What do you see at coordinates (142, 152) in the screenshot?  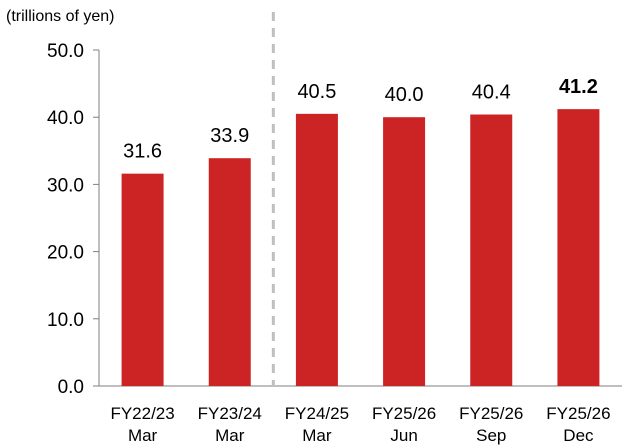 I see `data-label: 31.6` at bounding box center [142, 152].